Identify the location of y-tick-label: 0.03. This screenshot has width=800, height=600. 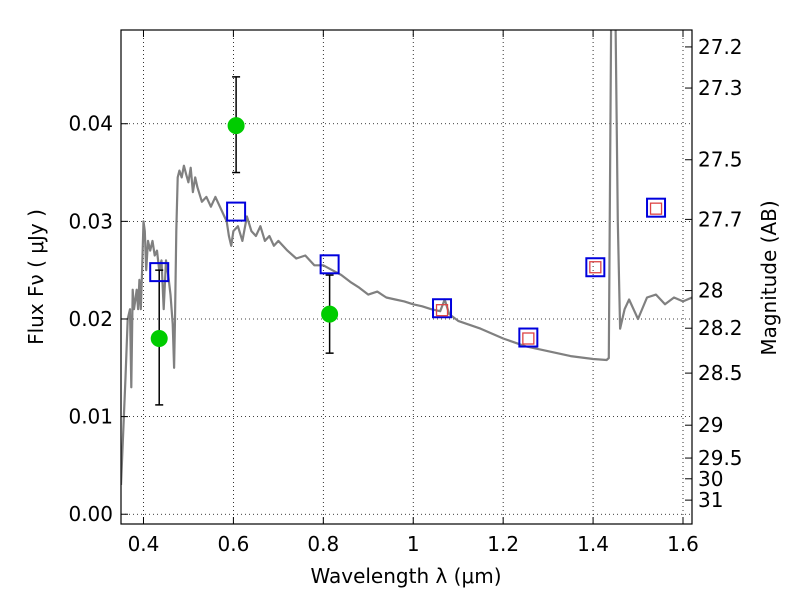
(90, 221).